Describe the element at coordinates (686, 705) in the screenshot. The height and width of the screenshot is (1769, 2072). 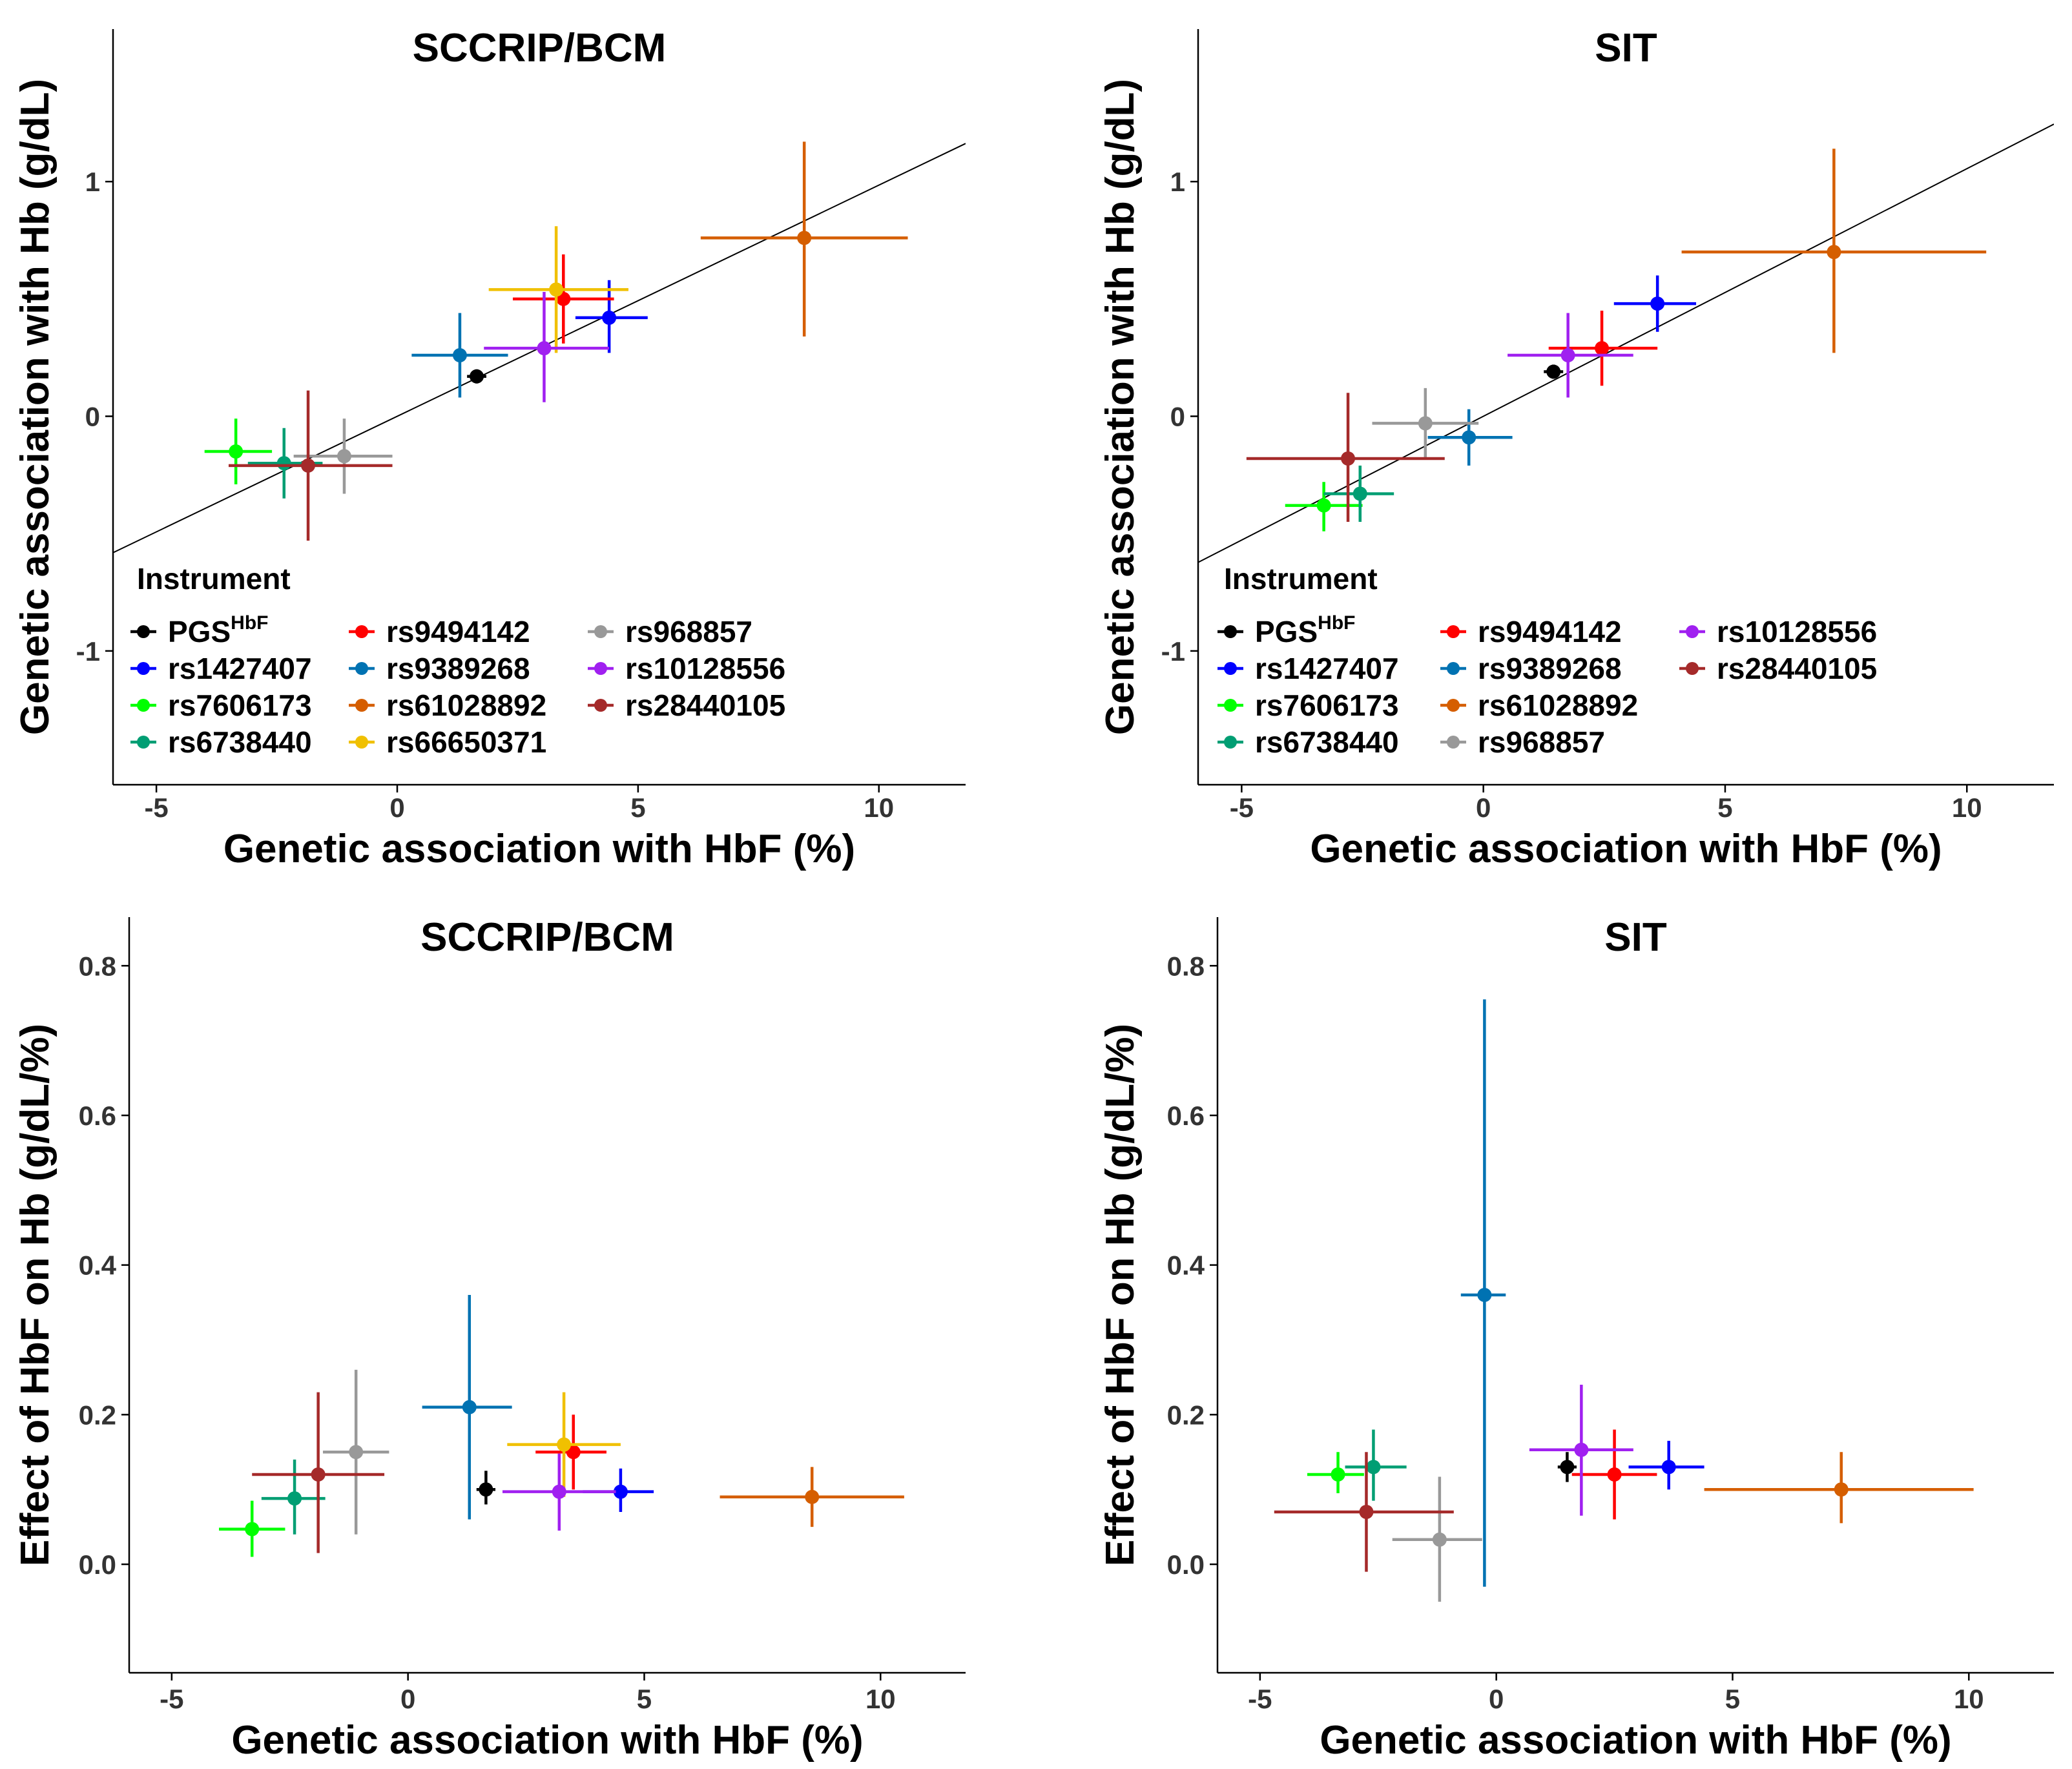
I see `legend-item-rs28440105: rs28440105` at that location.